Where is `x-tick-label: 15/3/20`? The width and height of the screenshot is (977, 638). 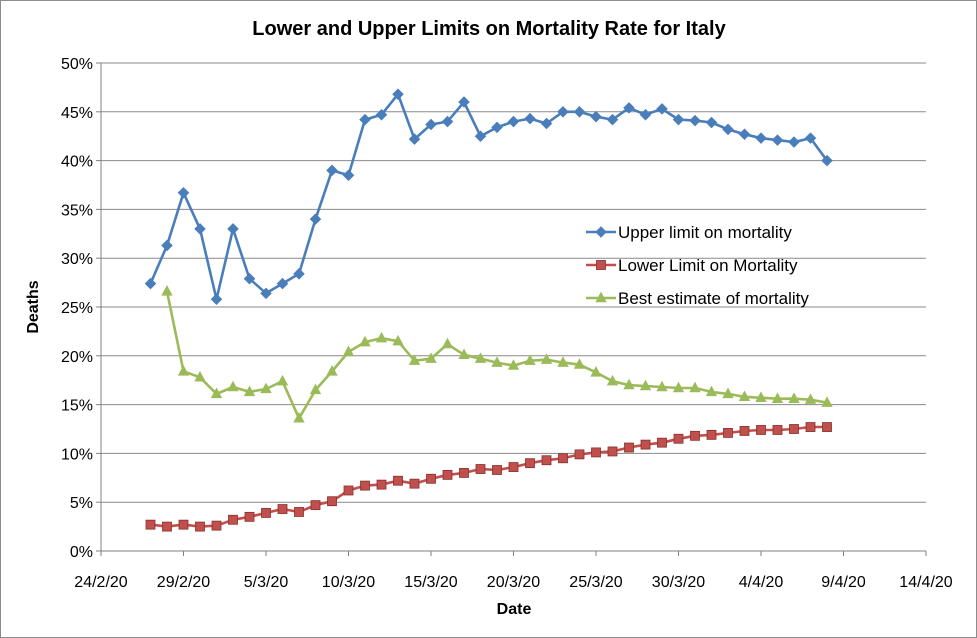 x-tick-label: 15/3/20 is located at coordinates (430, 582).